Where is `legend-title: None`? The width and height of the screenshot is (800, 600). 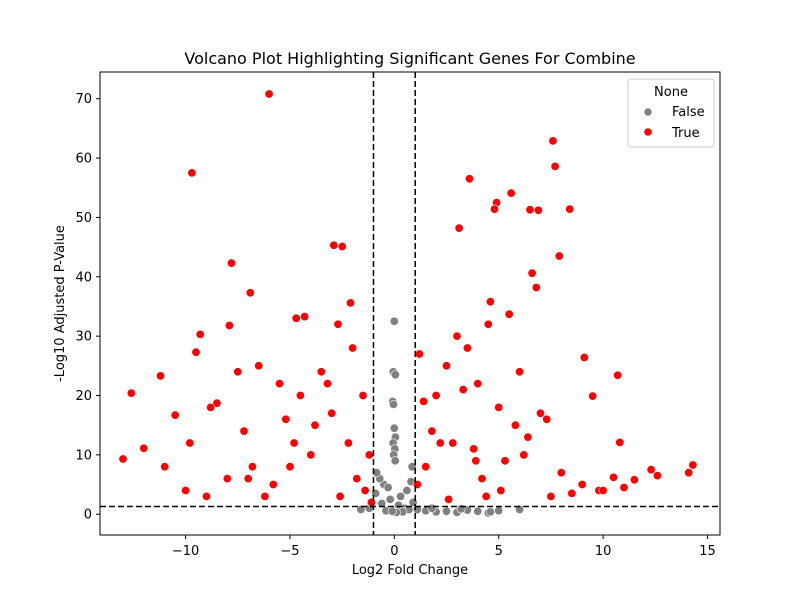 legend-title: None is located at coordinates (671, 92).